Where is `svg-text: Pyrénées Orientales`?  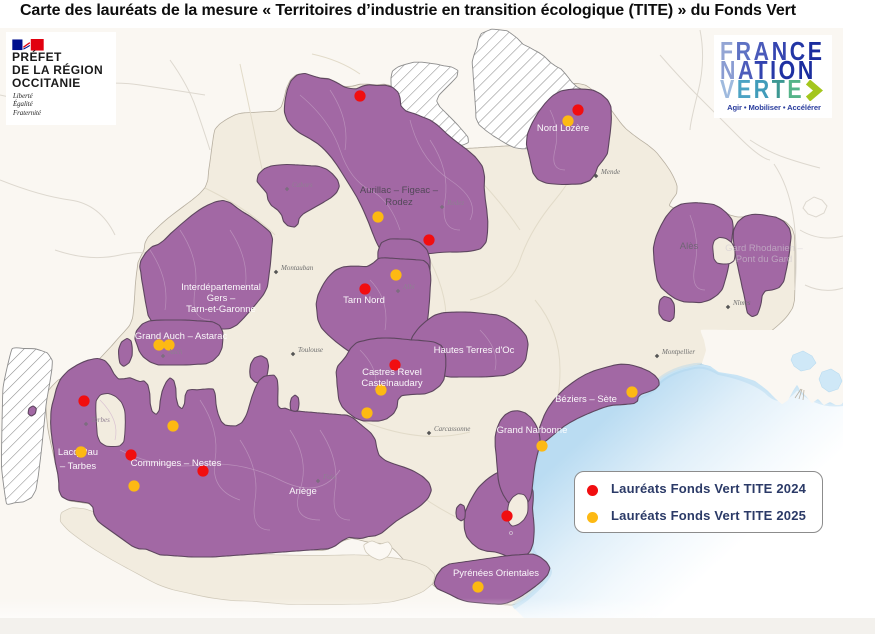
svg-text: Pyrénées Orientales is located at coordinates (496, 573).